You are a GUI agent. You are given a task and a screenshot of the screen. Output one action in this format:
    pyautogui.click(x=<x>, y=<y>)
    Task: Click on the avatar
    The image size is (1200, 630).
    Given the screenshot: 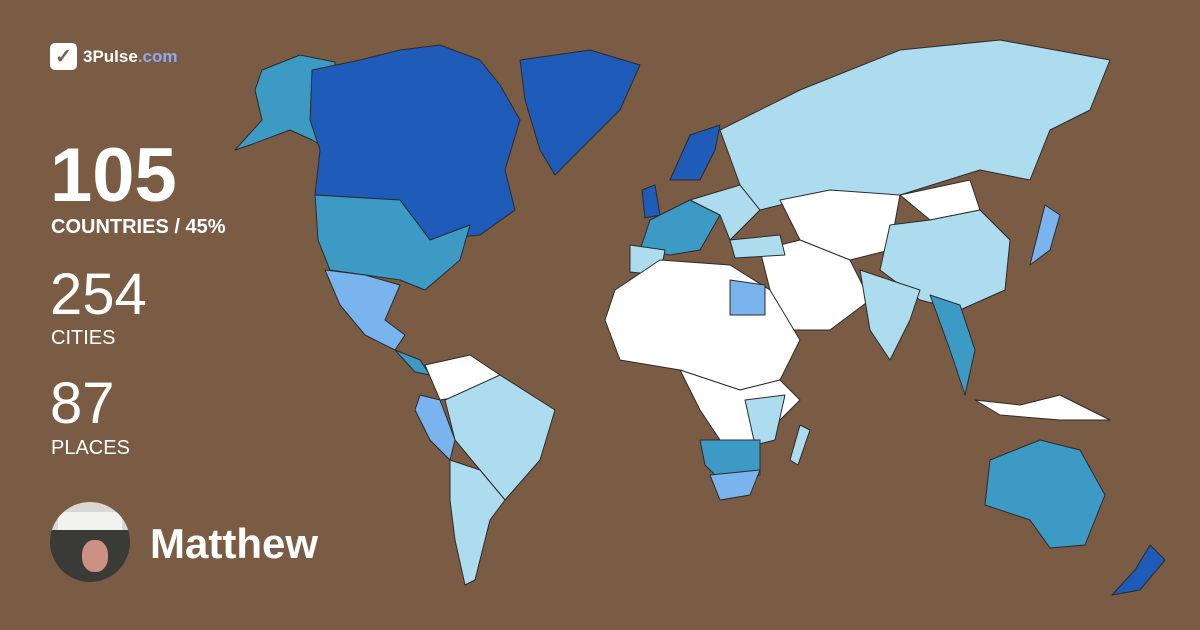 What is the action you would take?
    pyautogui.click(x=90, y=542)
    